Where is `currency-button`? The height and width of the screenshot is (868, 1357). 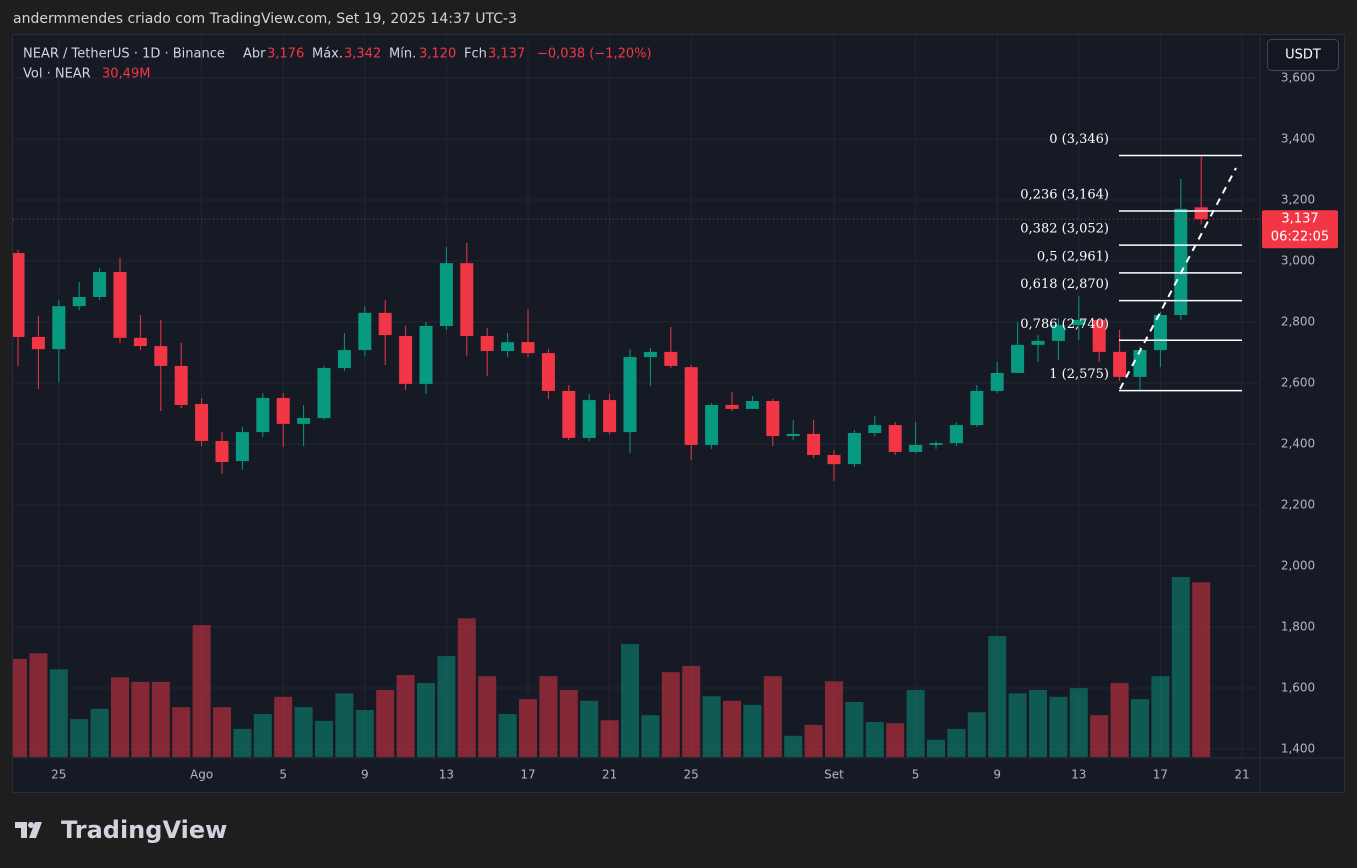
currency-button is located at coordinates (1303, 55).